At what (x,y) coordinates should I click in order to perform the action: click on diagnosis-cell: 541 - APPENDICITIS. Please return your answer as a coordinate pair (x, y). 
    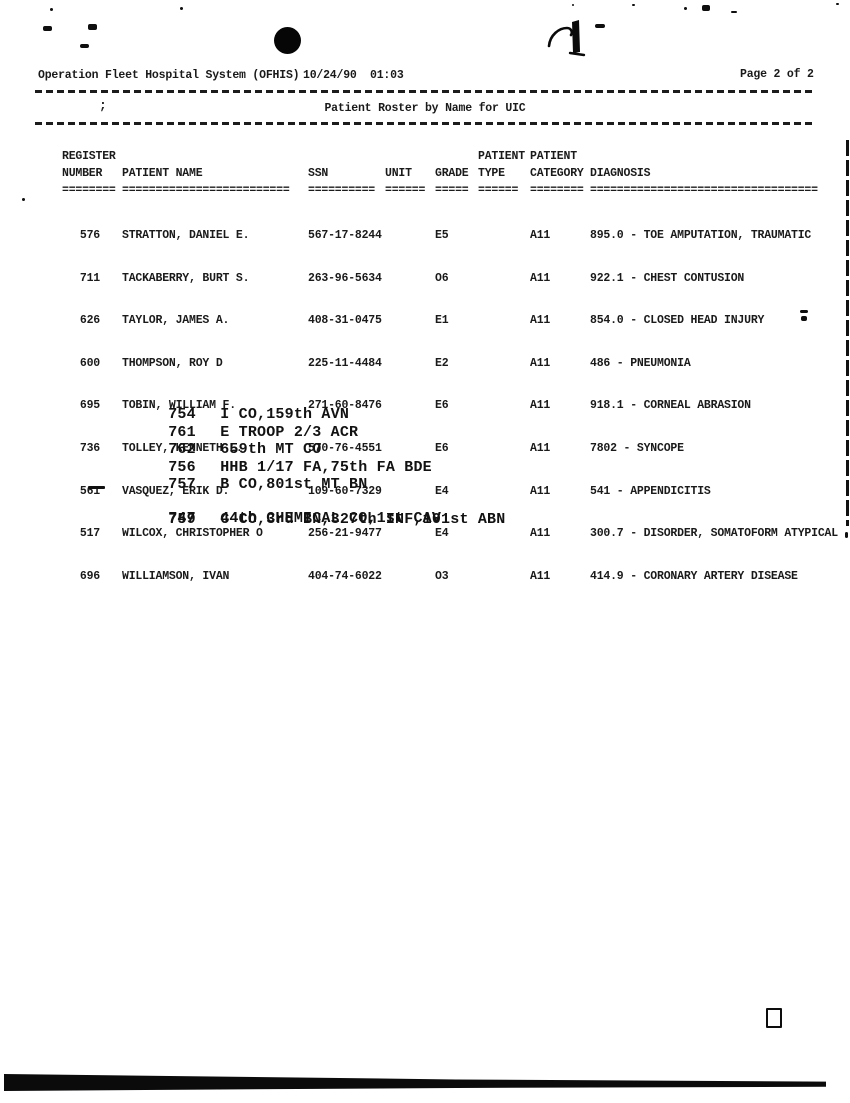
    Looking at the image, I should click on (650, 491).